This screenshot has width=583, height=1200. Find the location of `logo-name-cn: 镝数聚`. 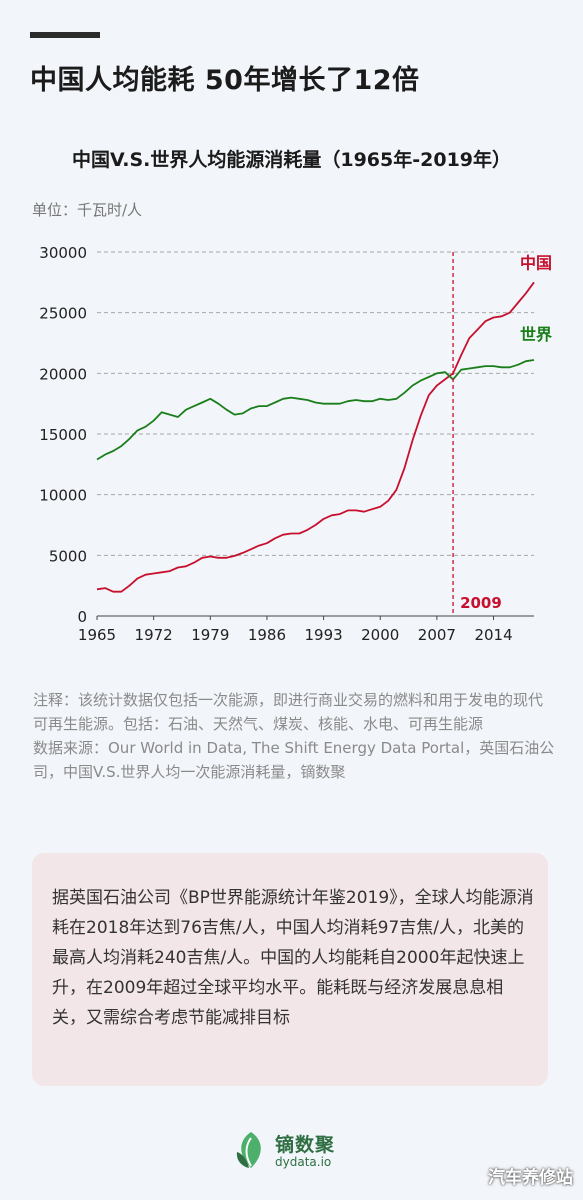

logo-name-cn: 镝数聚 is located at coordinates (305, 1145).